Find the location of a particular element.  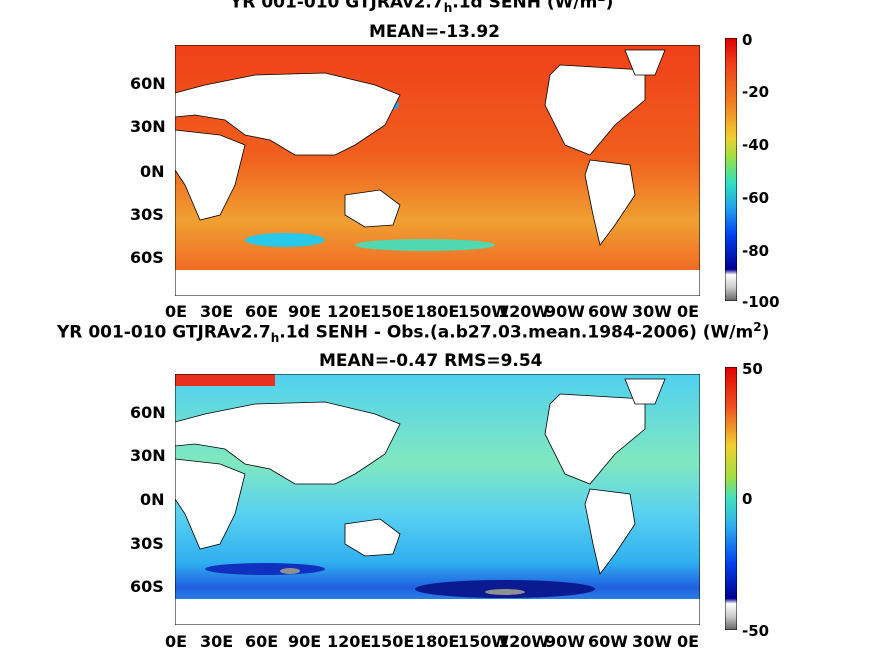

land-north-america is located at coordinates (595, 110).